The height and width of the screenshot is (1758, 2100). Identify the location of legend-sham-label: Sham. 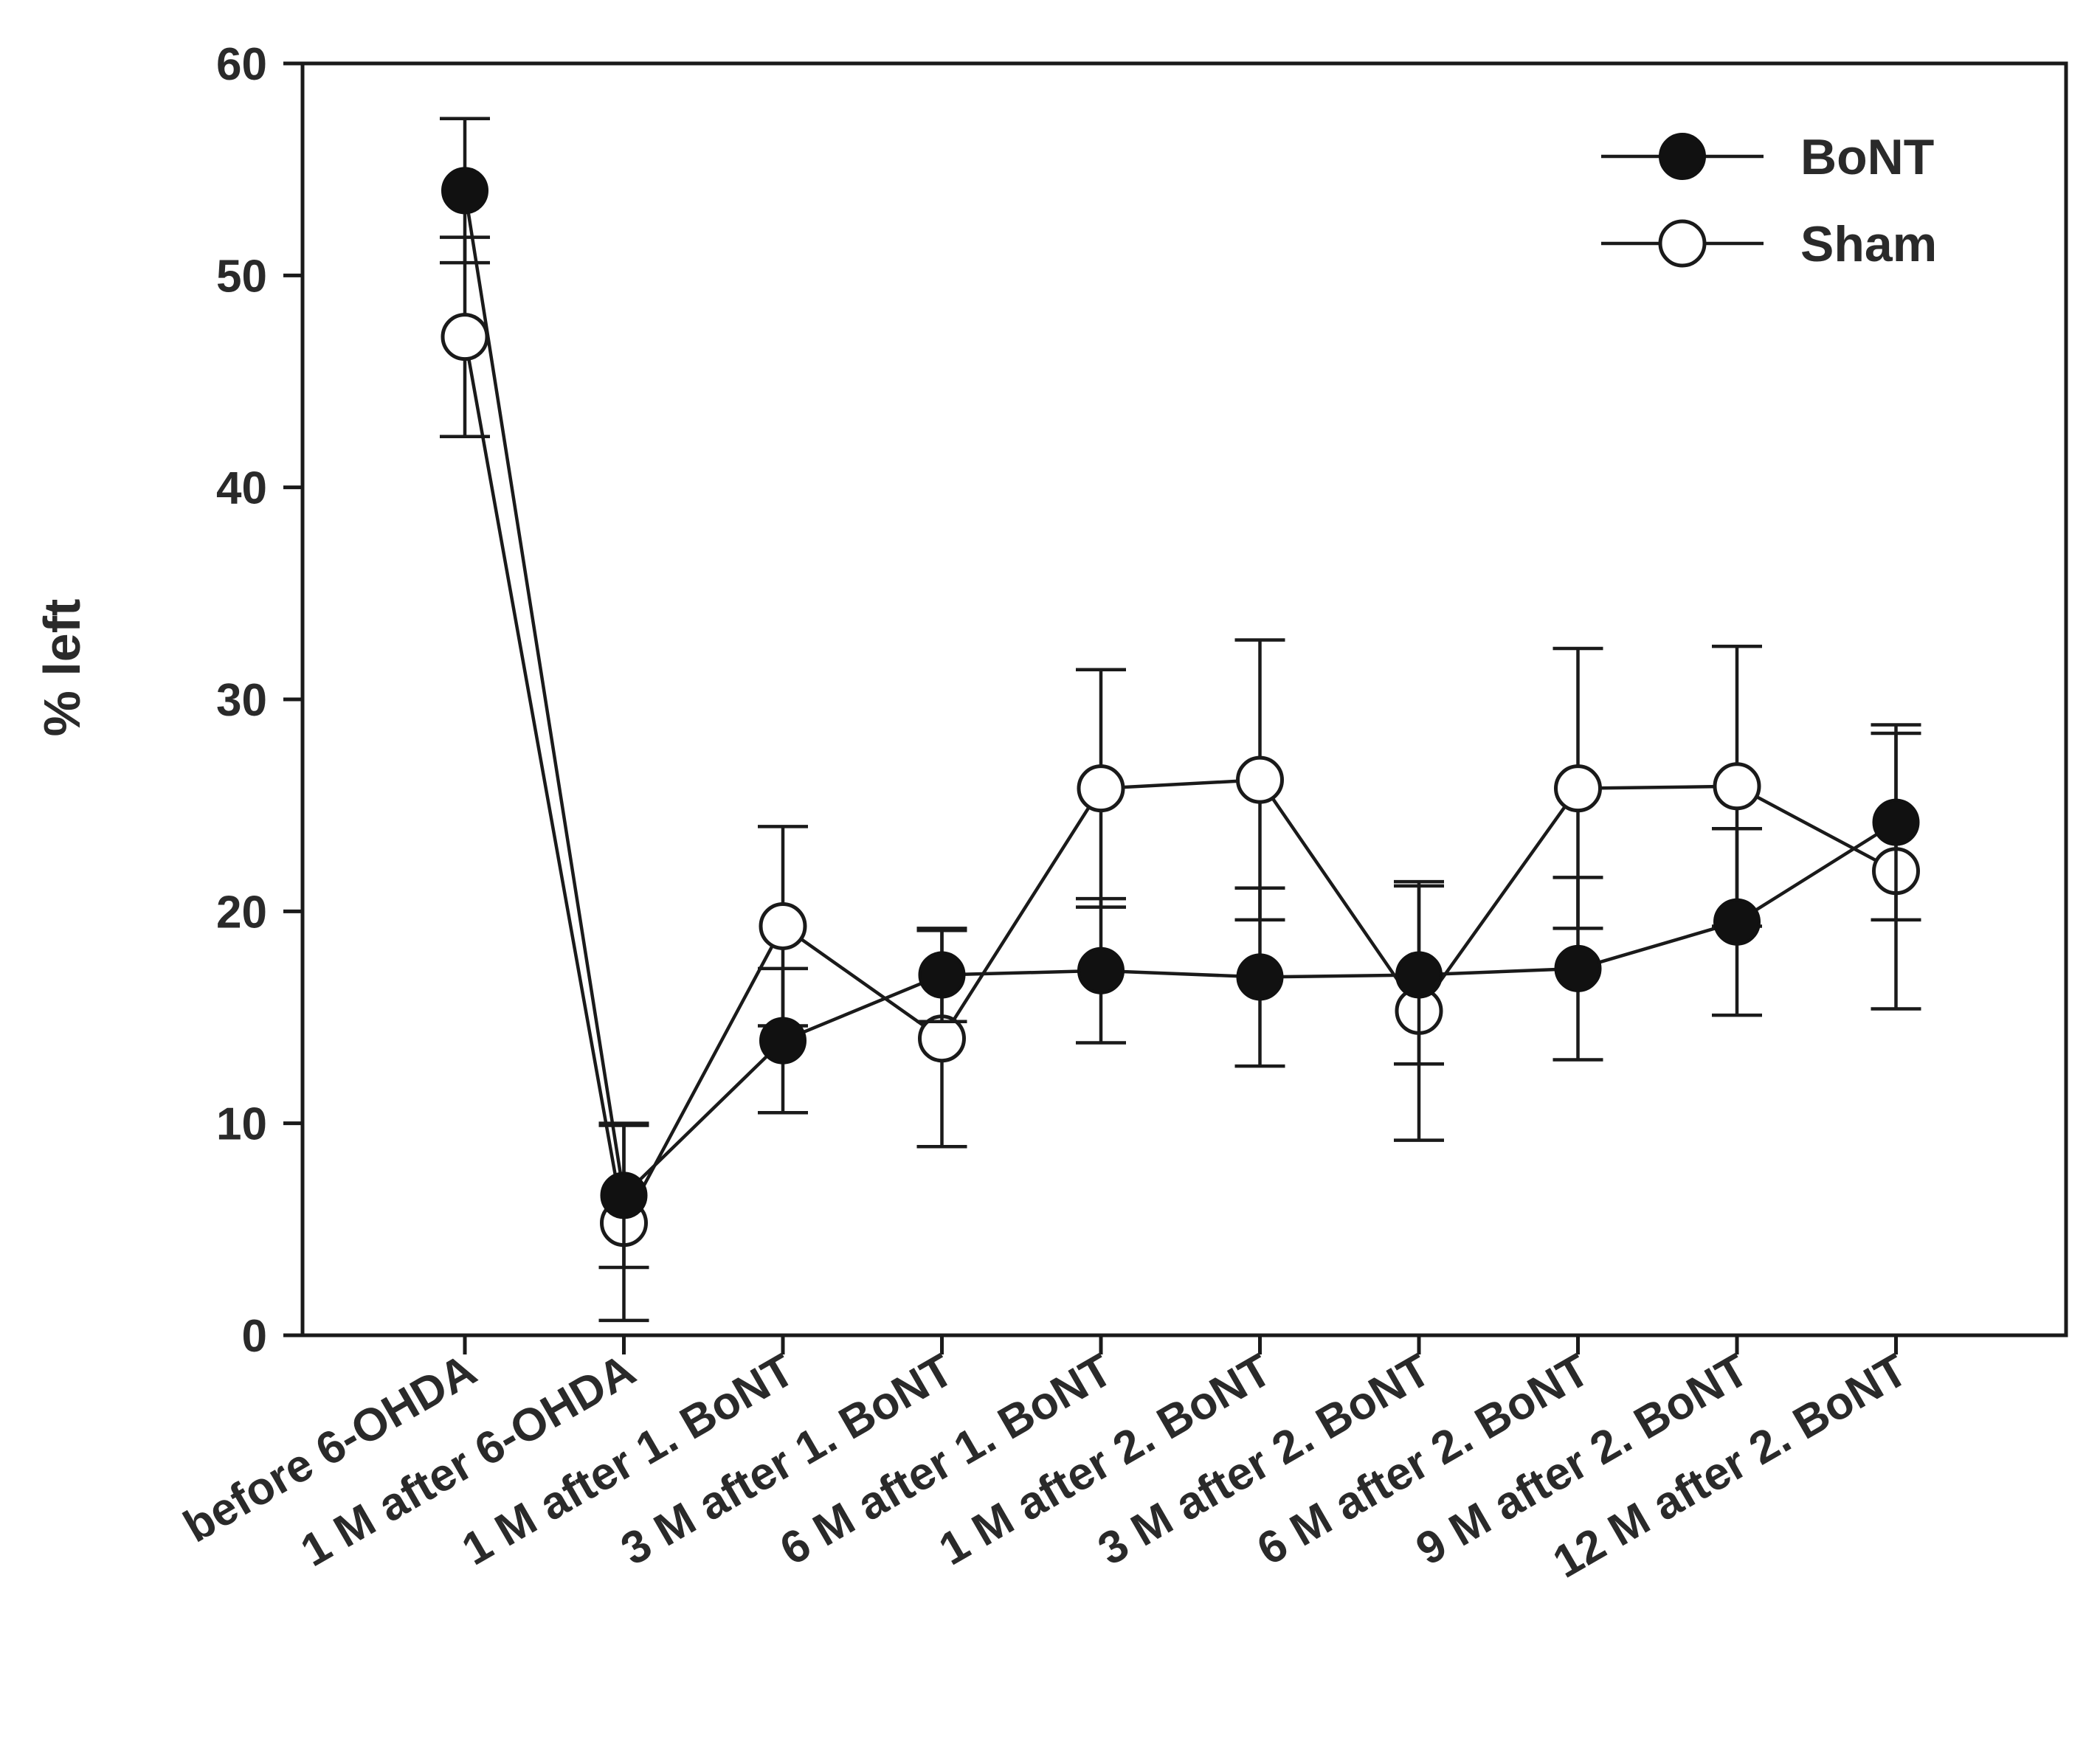
(1868, 244).